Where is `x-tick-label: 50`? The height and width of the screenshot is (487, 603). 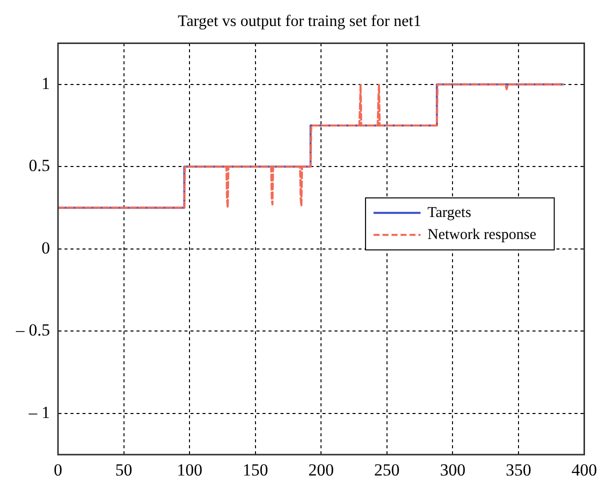 x-tick-label: 50 is located at coordinates (123, 470).